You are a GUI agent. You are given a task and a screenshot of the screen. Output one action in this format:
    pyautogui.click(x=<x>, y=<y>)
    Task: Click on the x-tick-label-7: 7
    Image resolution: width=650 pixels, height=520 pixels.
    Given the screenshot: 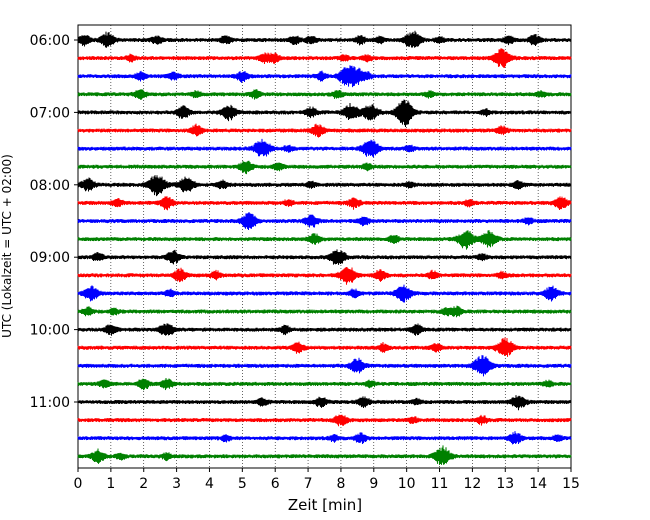 What is the action you would take?
    pyautogui.click(x=308, y=484)
    